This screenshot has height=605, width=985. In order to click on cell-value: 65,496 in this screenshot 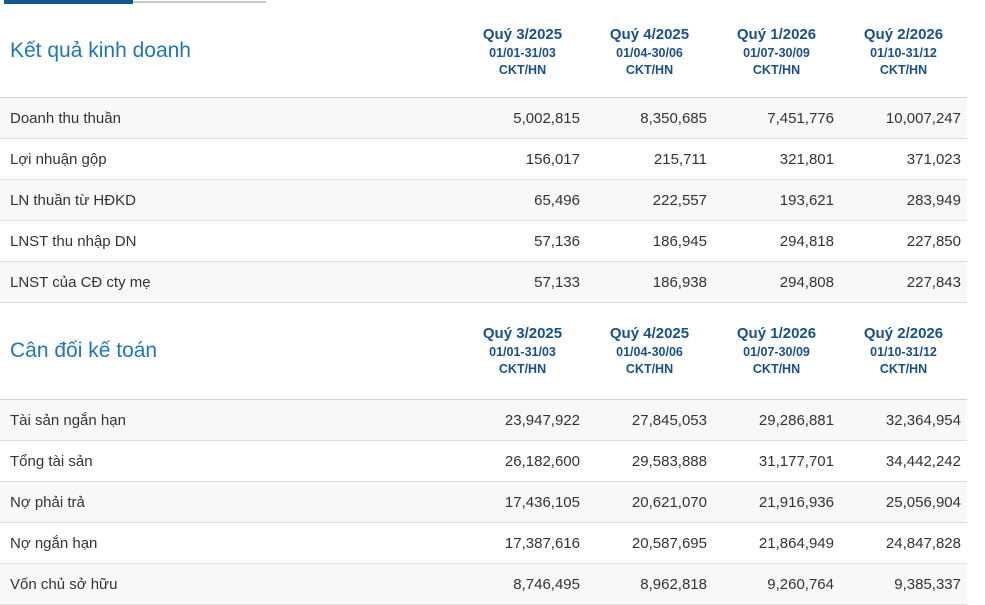, I will do `click(557, 200)`.